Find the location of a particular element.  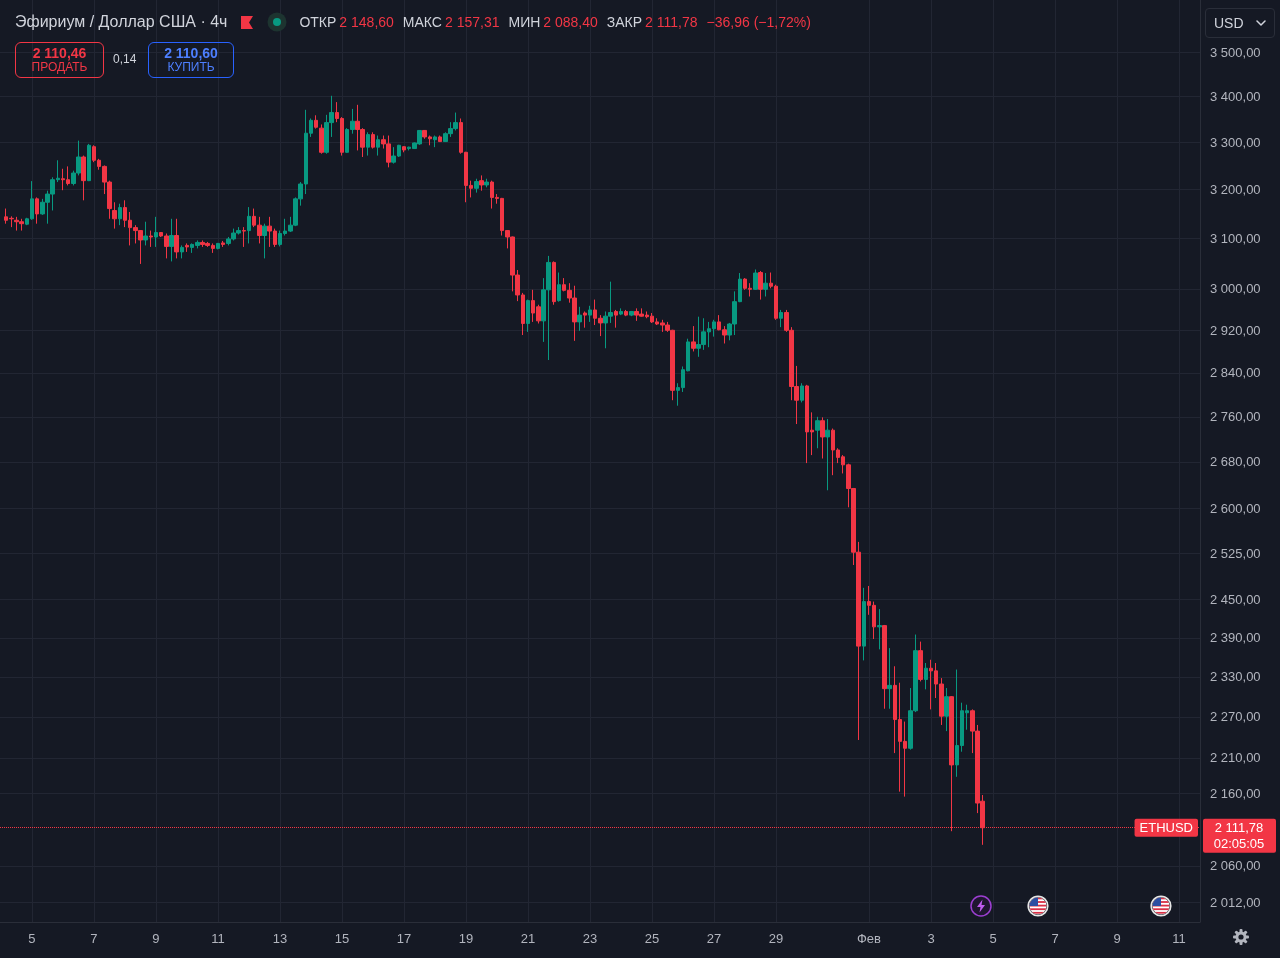

y-tick-label: 2 760,00 is located at coordinates (1235, 417).